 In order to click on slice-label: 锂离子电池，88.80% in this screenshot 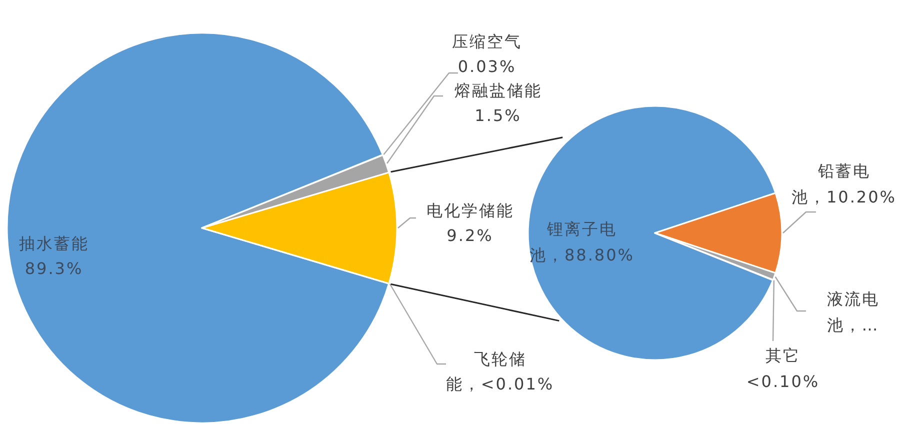, I will do `click(582, 241)`.